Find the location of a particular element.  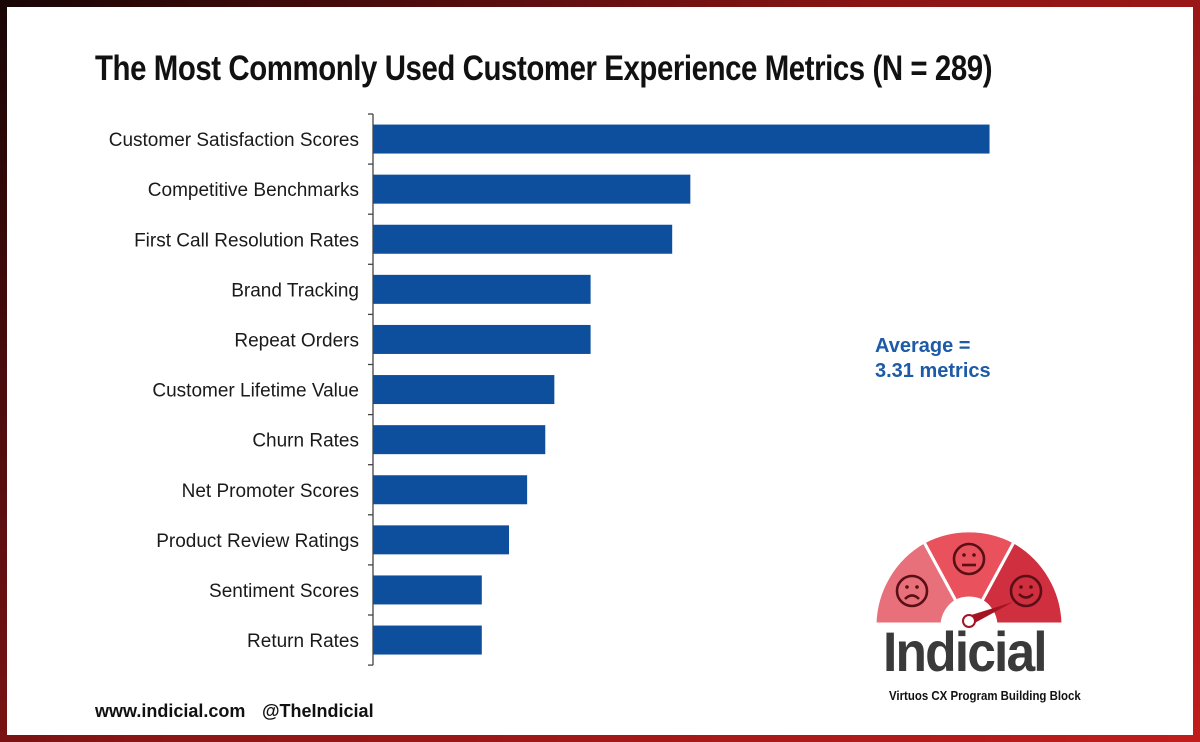

category-label: Repeat Orders is located at coordinates (296, 340).